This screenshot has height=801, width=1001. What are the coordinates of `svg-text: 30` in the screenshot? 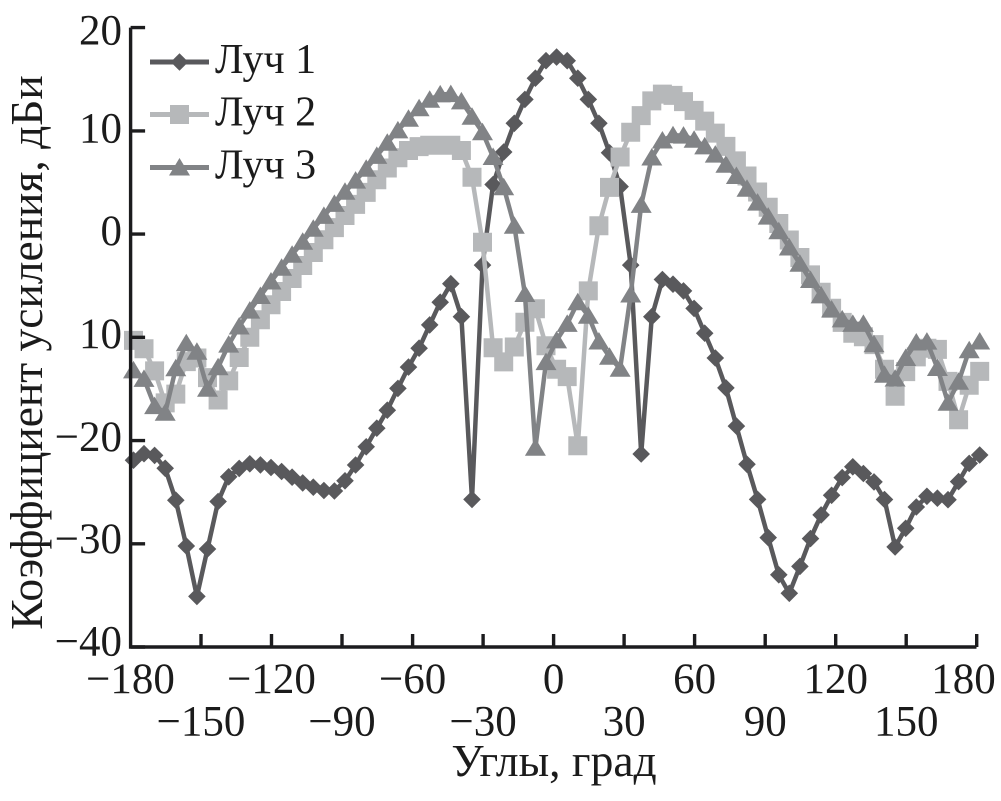 It's located at (624, 722).